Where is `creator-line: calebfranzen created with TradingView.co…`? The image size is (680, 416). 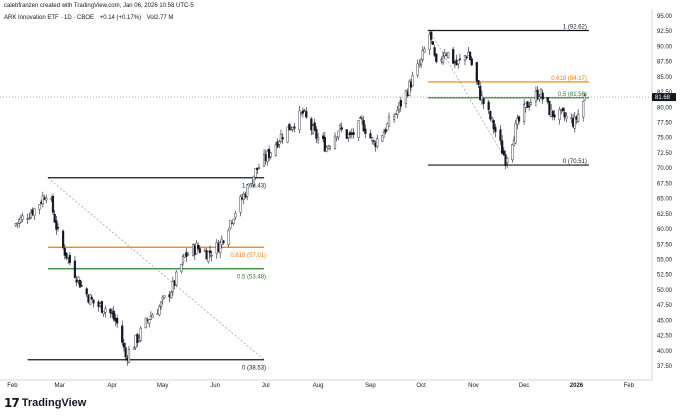
creator-line: calebfranzen created with TradingView.co… is located at coordinates (99, 6).